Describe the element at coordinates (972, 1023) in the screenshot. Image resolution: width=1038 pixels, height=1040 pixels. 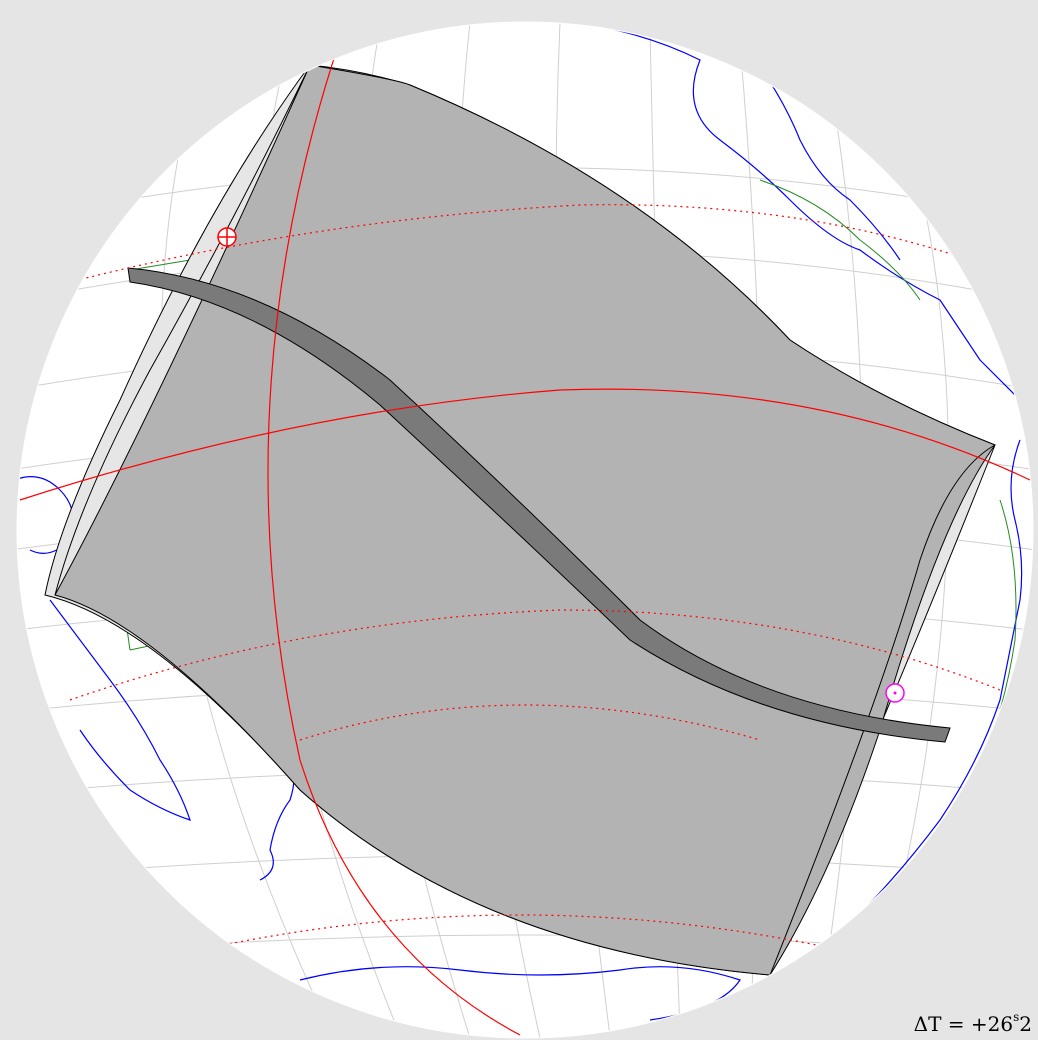
I see `delta-t-label: ΔT = +26s2` at that location.